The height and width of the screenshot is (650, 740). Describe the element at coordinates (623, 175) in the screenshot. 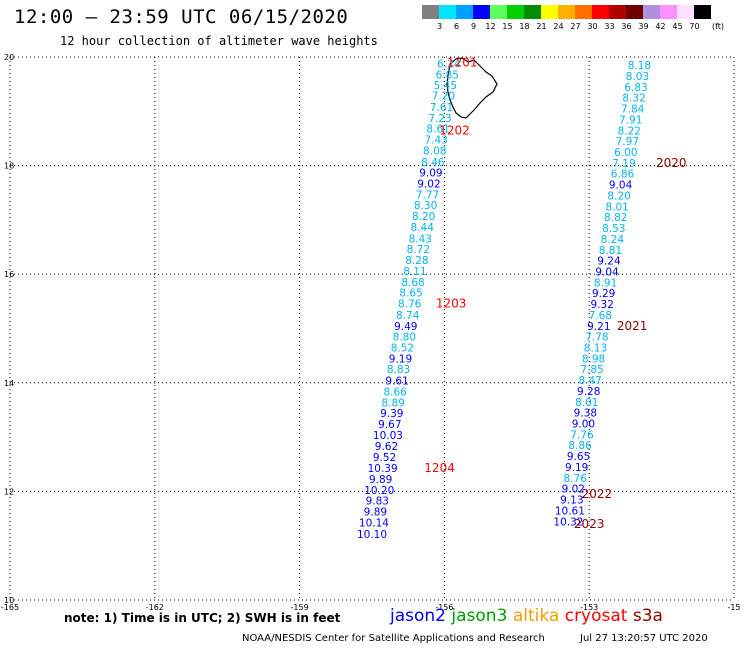

I see `swh-value: 6.86` at that location.